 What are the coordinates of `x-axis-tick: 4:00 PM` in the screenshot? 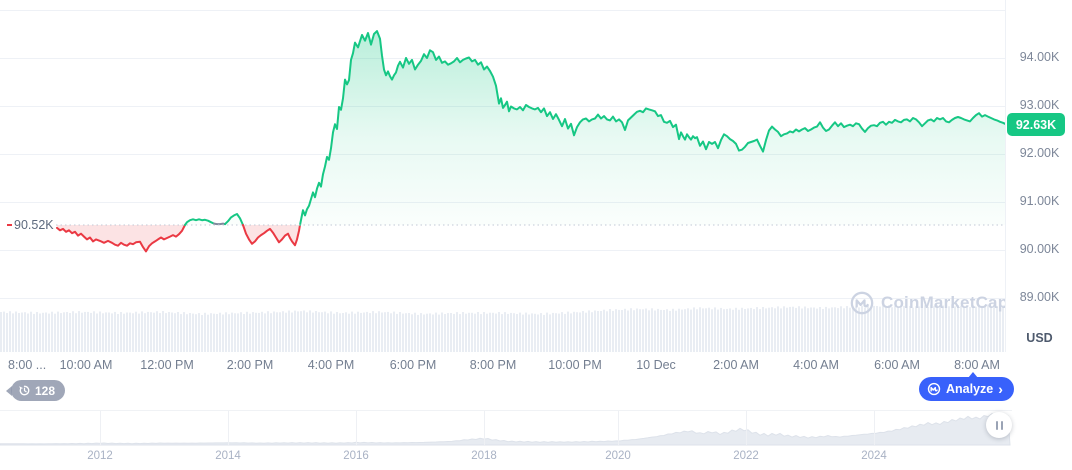 It's located at (331, 365).